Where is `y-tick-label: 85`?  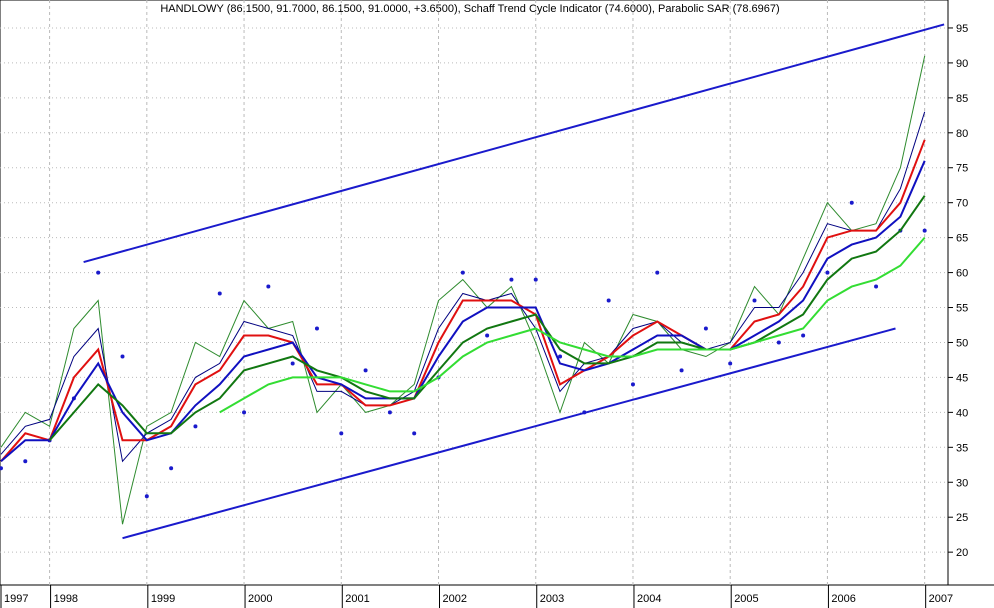
y-tick-label: 85 is located at coordinates (962, 99).